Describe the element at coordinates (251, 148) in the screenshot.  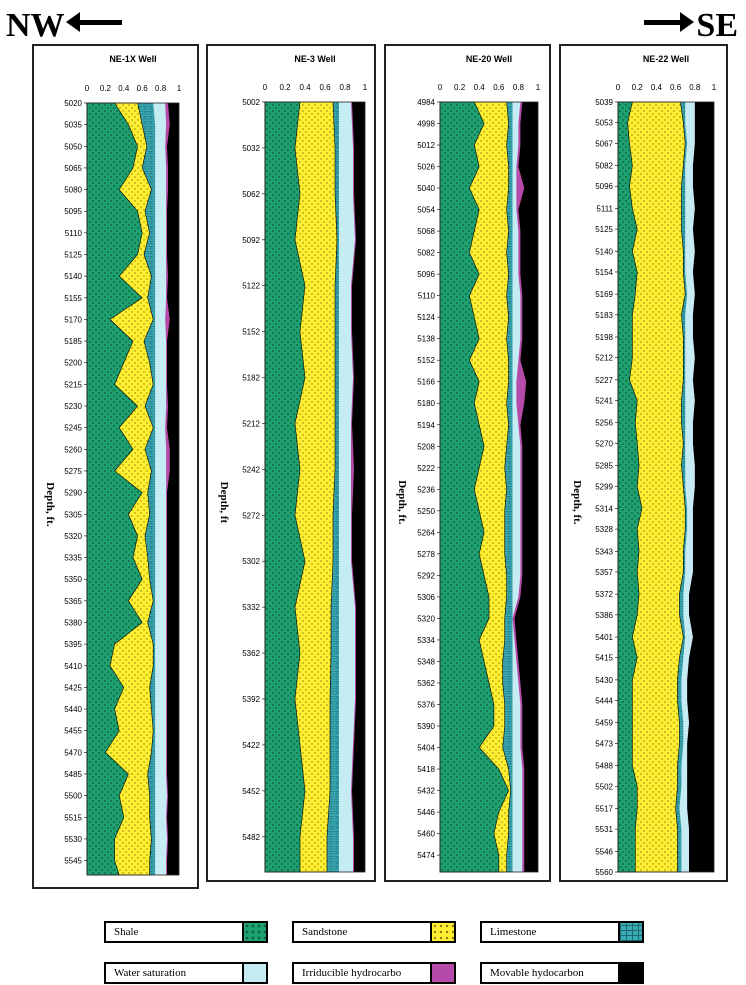
I see `y-tick-label: 5032` at that location.